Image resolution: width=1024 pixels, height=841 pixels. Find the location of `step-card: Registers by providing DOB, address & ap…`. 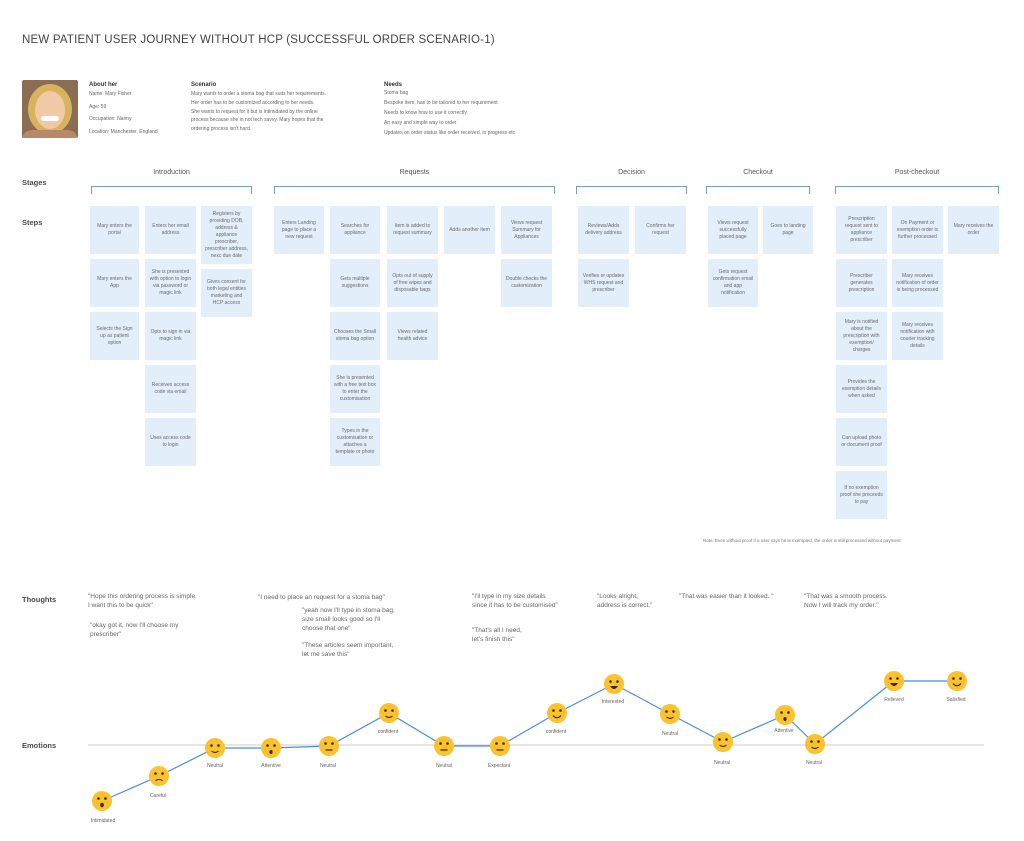

step-card: Registers by providing DOB, address & ap… is located at coordinates (226, 235).